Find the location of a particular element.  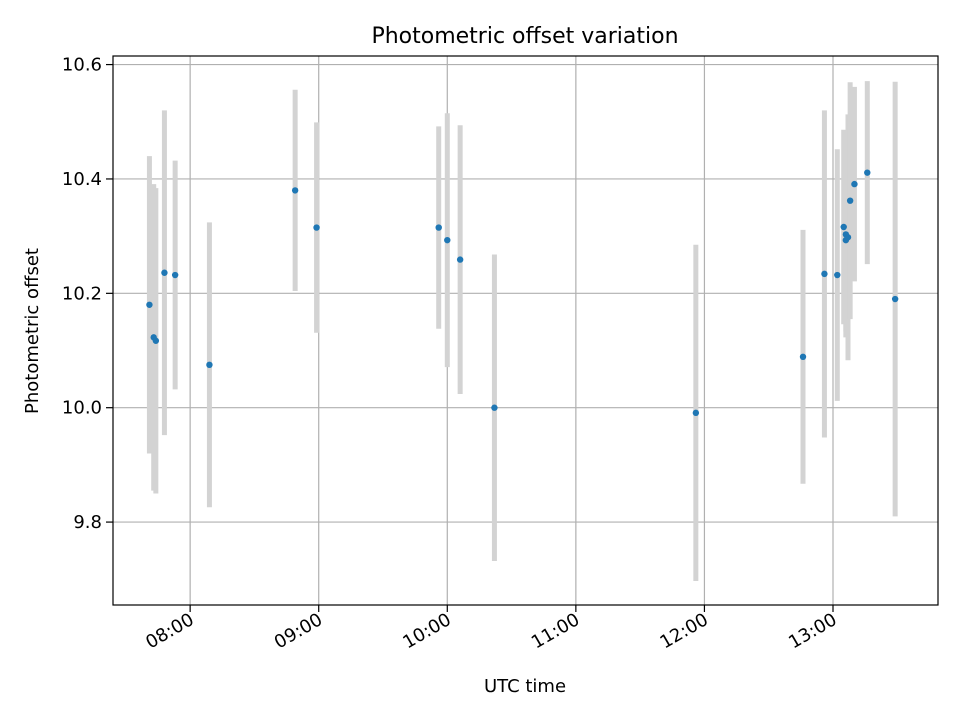

x-axis-label: UTC time is located at coordinates (525, 686).